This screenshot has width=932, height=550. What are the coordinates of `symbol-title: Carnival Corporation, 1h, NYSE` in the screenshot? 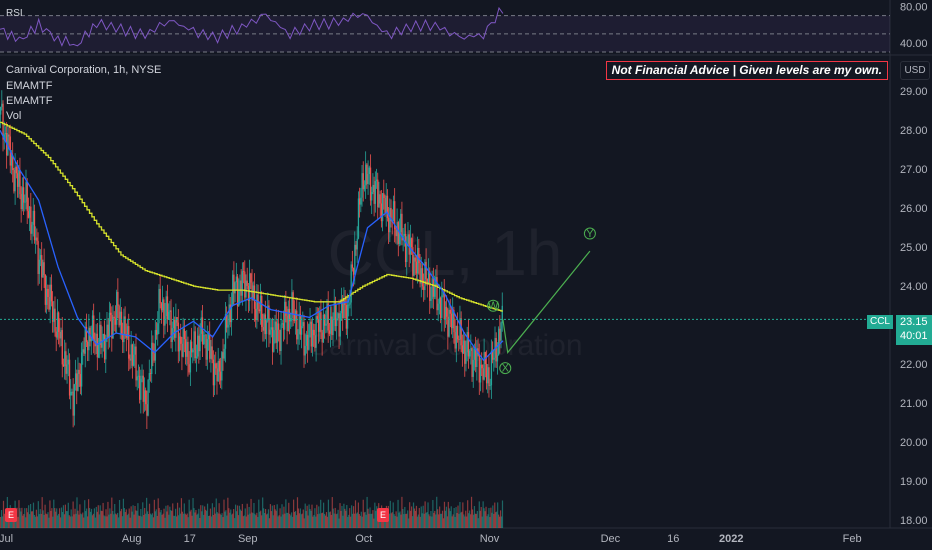 It's located at (84, 70).